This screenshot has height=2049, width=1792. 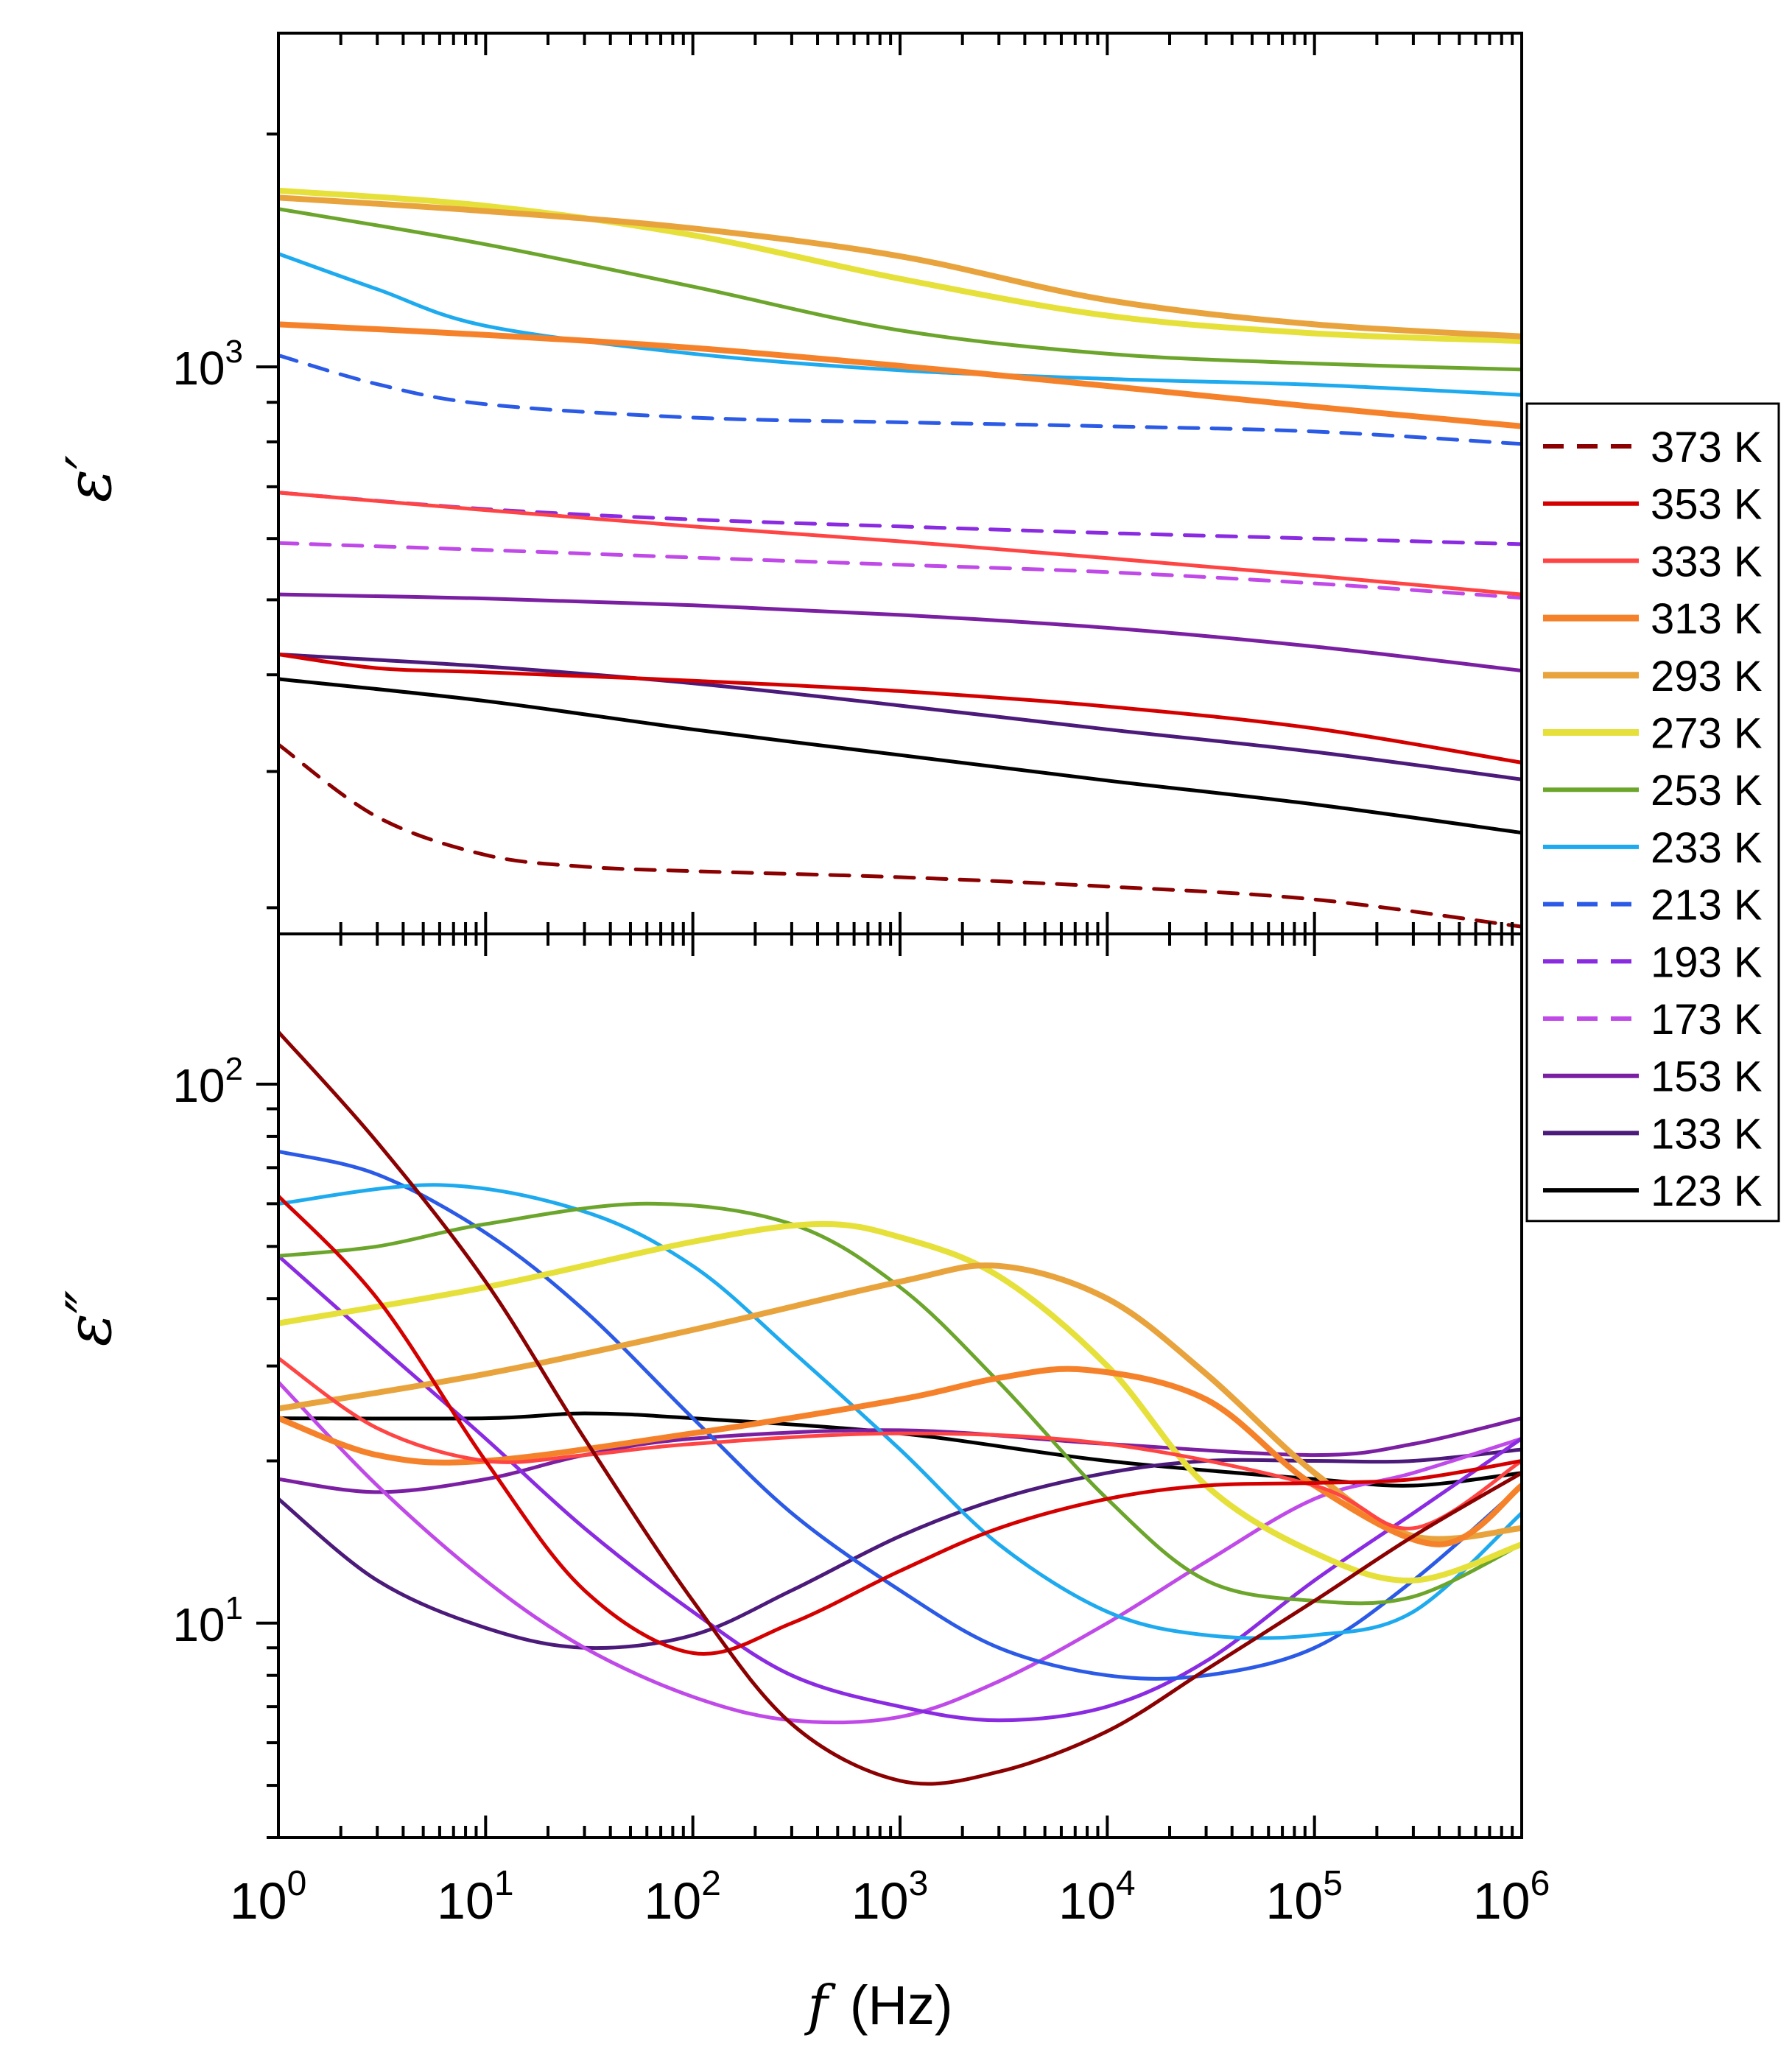 What do you see at coordinates (268, 1897) in the screenshot?
I see `x-tick-label: 10⁰` at bounding box center [268, 1897].